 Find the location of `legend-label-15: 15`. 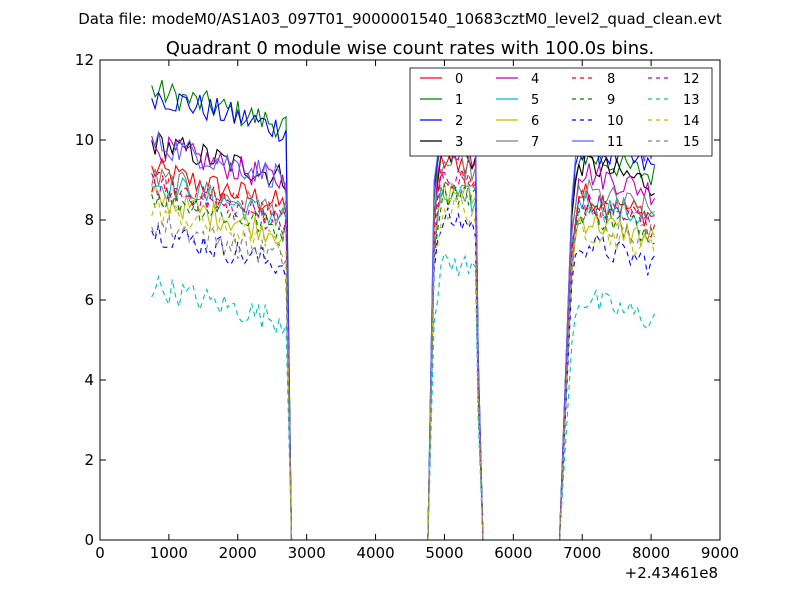

legend-label-15: 15 is located at coordinates (691, 142).